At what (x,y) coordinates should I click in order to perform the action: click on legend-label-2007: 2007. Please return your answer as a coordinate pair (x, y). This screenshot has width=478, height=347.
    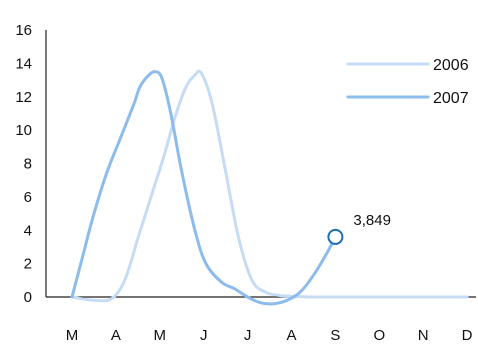
    Looking at the image, I should click on (451, 98).